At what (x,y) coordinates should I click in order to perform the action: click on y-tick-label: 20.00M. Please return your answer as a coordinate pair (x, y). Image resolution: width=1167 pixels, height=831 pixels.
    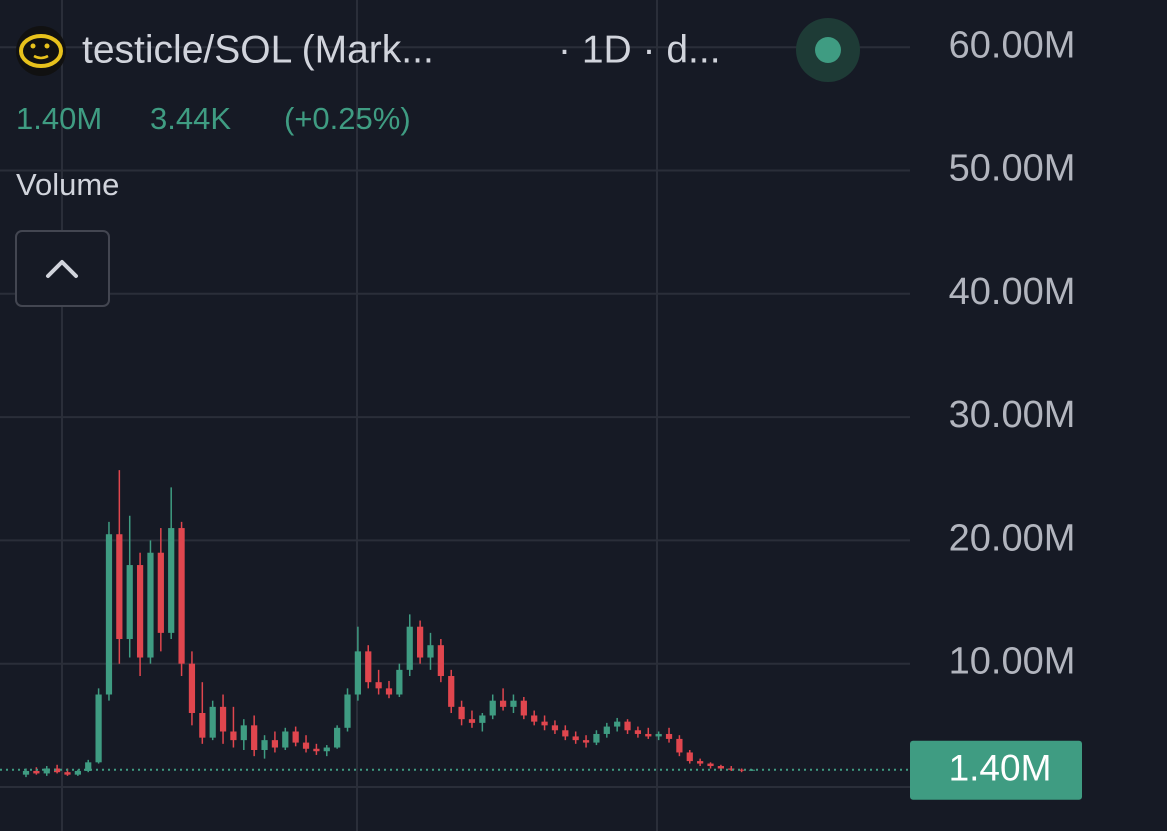
    Looking at the image, I should click on (1012, 538).